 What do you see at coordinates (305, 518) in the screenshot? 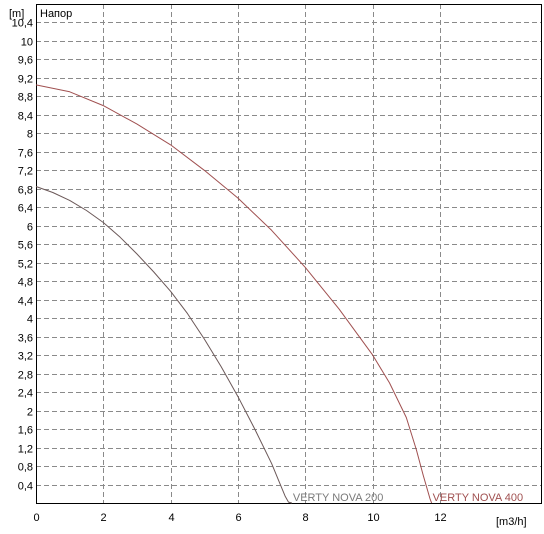
I see `x-tick-label: 8` at bounding box center [305, 518].